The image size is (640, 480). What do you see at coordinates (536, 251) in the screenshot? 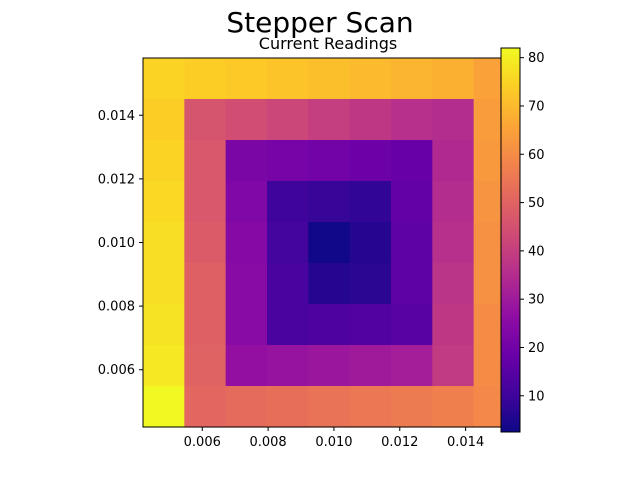
I see `colorbar-tick-label: 40` at bounding box center [536, 251].